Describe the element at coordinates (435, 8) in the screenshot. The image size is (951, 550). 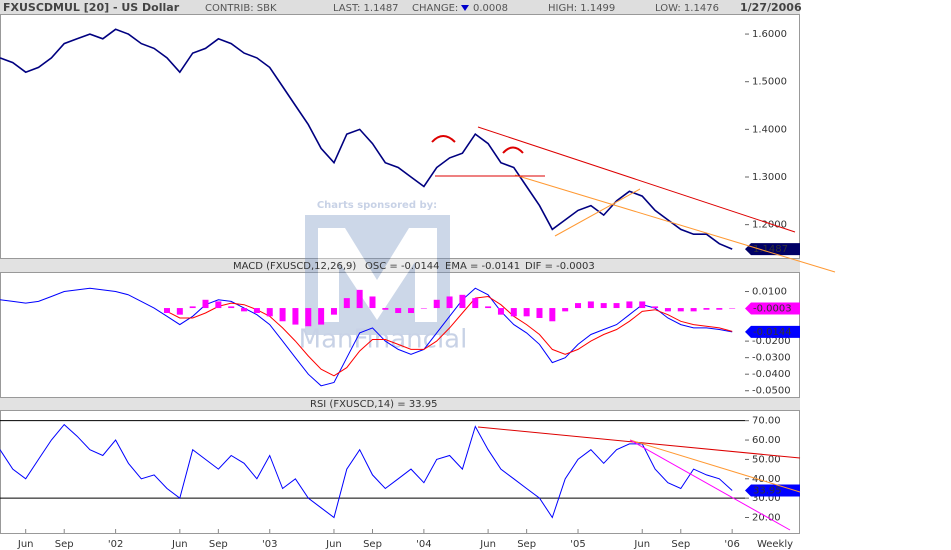
I see `change-label: CHANGE:` at that location.